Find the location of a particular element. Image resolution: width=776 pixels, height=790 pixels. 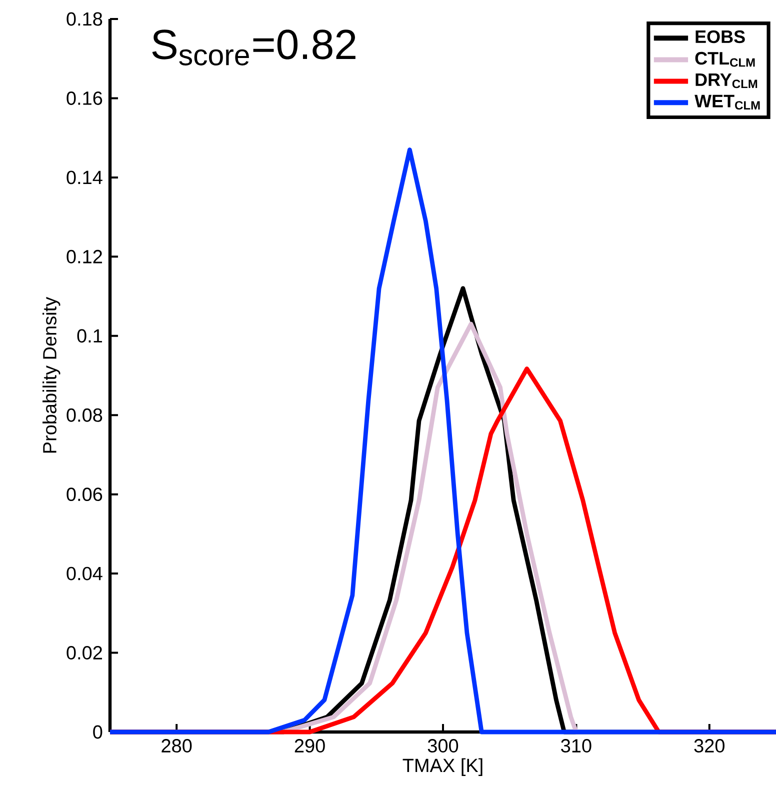

x-tick-label: 320 is located at coordinates (709, 746).